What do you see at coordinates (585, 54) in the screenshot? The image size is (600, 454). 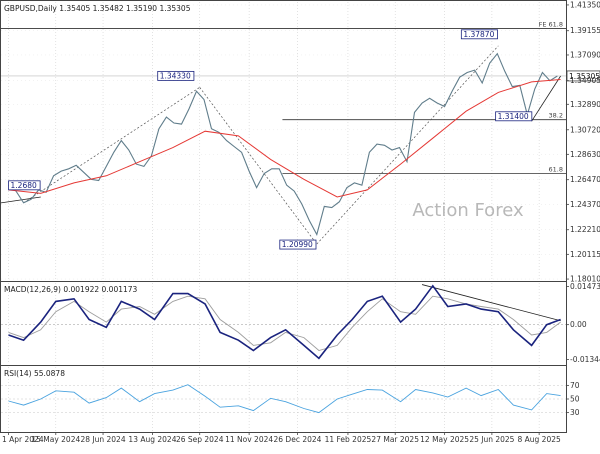 I see `price-tick-label: 1.37090` at bounding box center [585, 54].